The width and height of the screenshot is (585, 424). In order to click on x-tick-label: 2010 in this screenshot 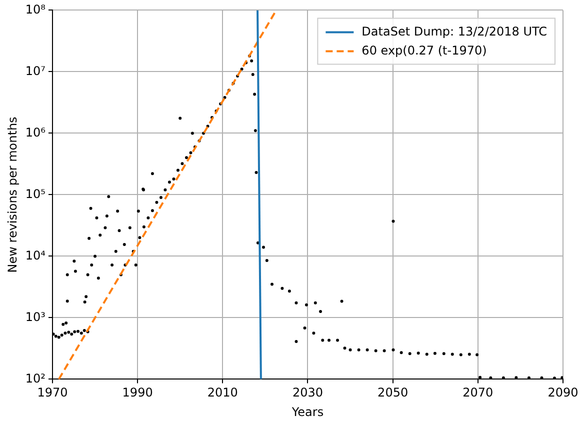, I will do `click(222, 393)`.